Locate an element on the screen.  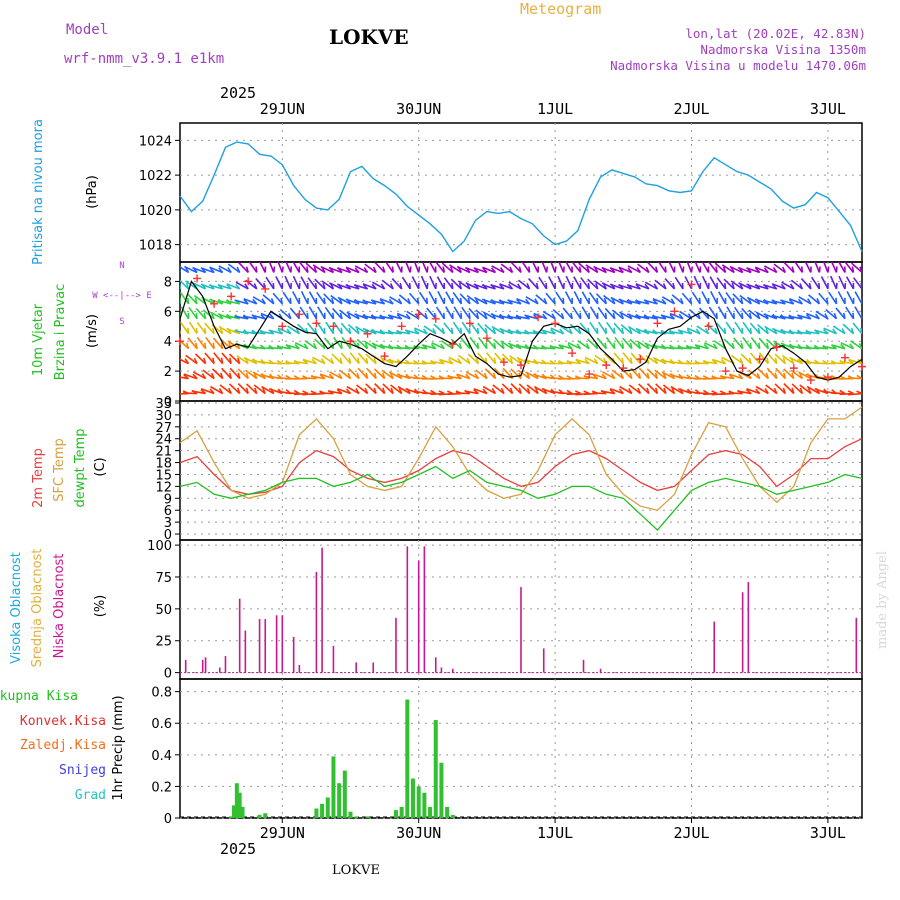
precip-label-snow: Snijeg is located at coordinates (82, 770).